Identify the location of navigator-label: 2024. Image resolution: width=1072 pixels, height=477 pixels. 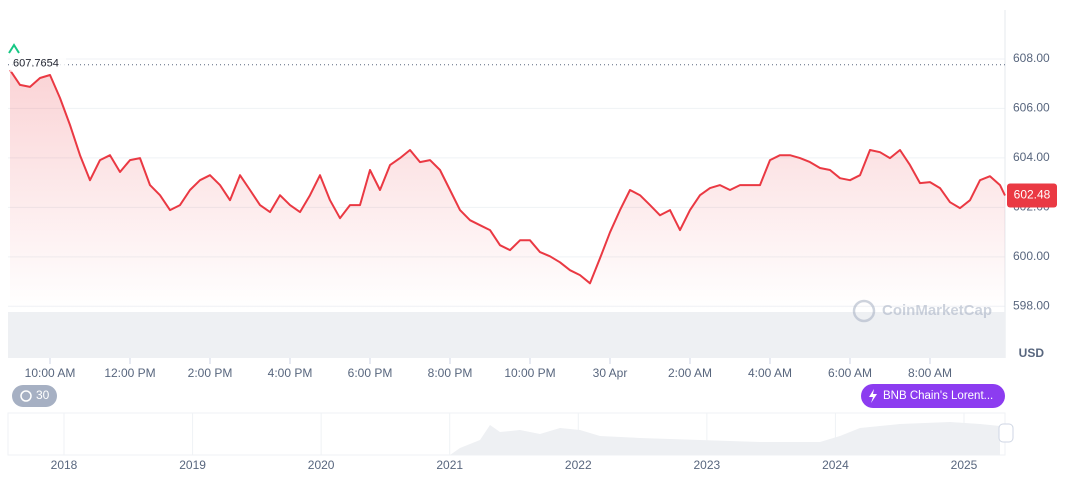
(835, 465).